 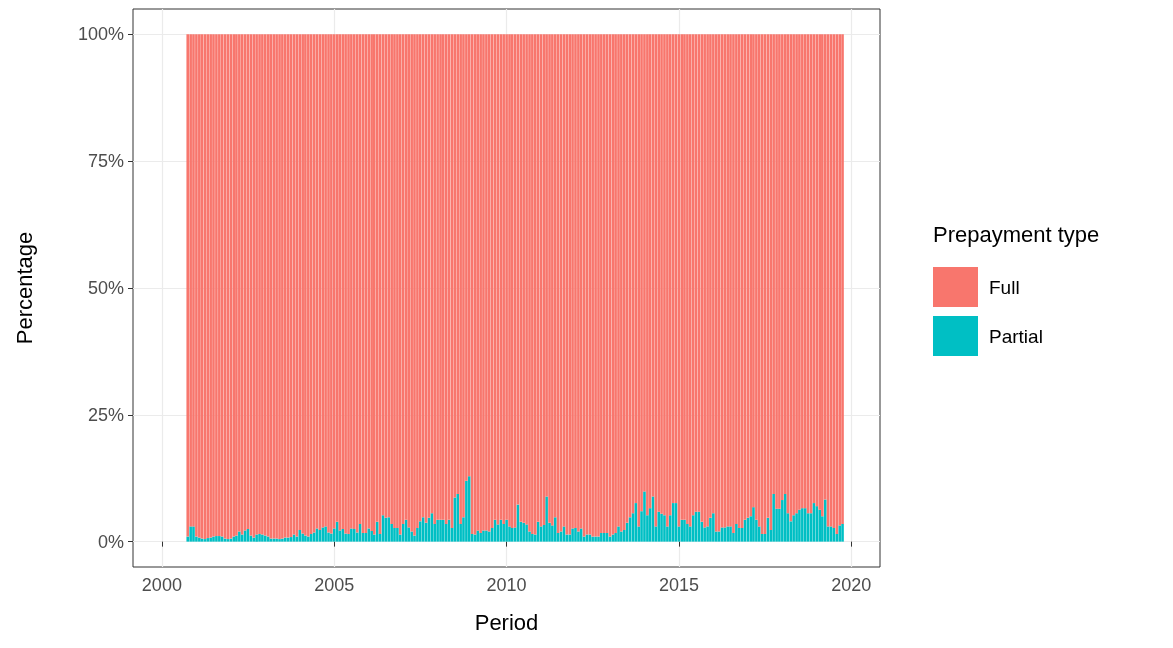 What do you see at coordinates (161, 585) in the screenshot?
I see `x-tick-label: 2000` at bounding box center [161, 585].